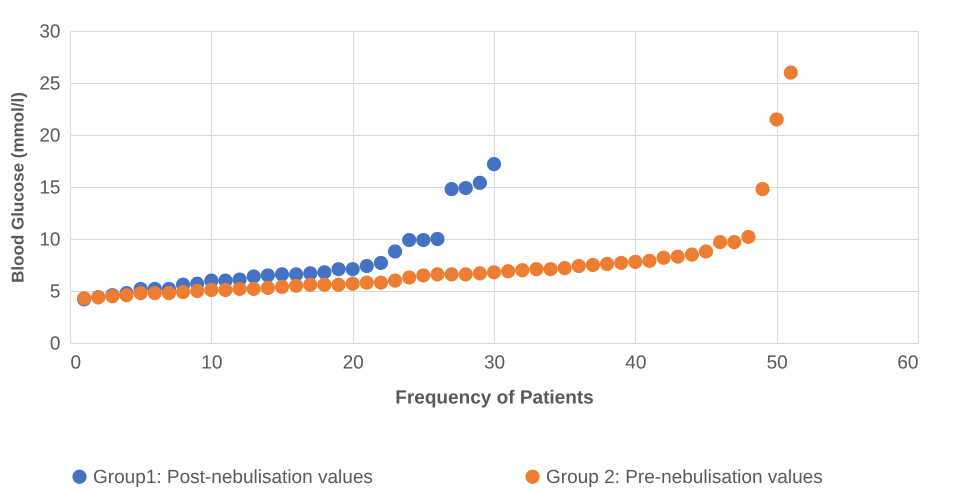  I want to click on x-tick-label: 60, so click(907, 363).